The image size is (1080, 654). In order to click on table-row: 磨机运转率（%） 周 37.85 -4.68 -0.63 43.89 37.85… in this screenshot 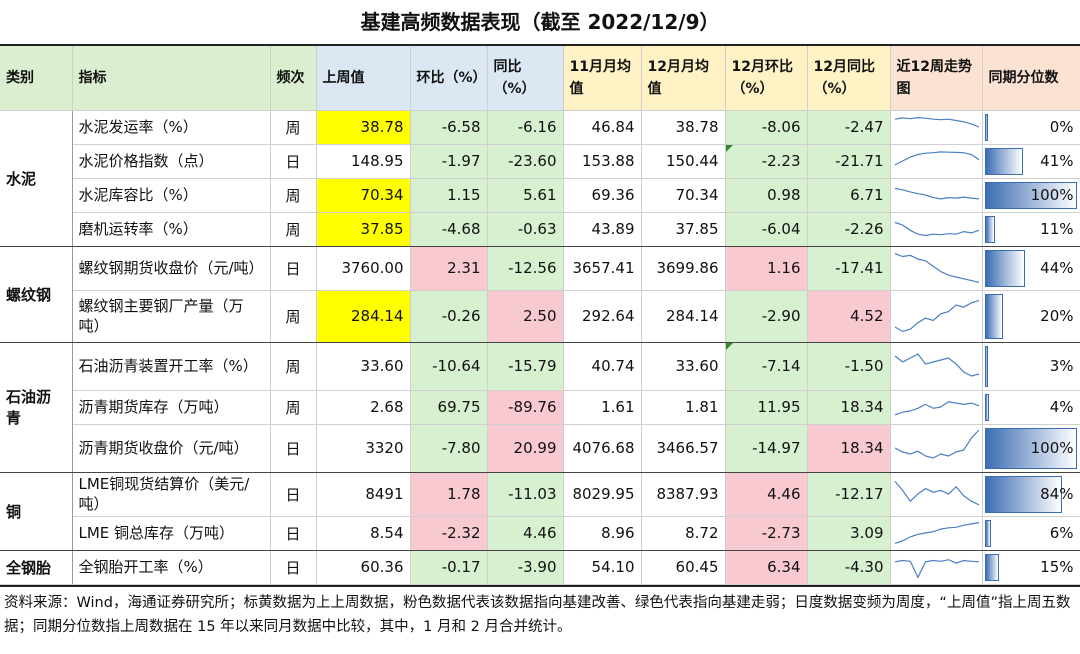, I will do `click(540, 229)`.